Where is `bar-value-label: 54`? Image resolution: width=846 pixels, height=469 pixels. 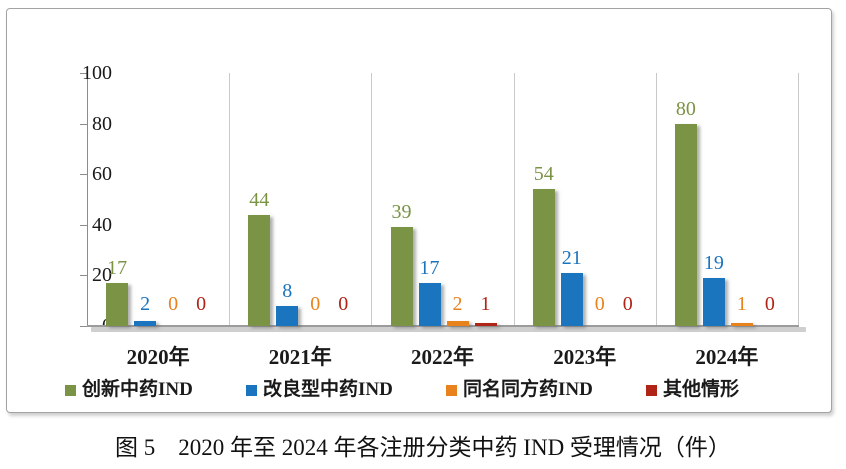
bar-value-label: 54 is located at coordinates (543, 174).